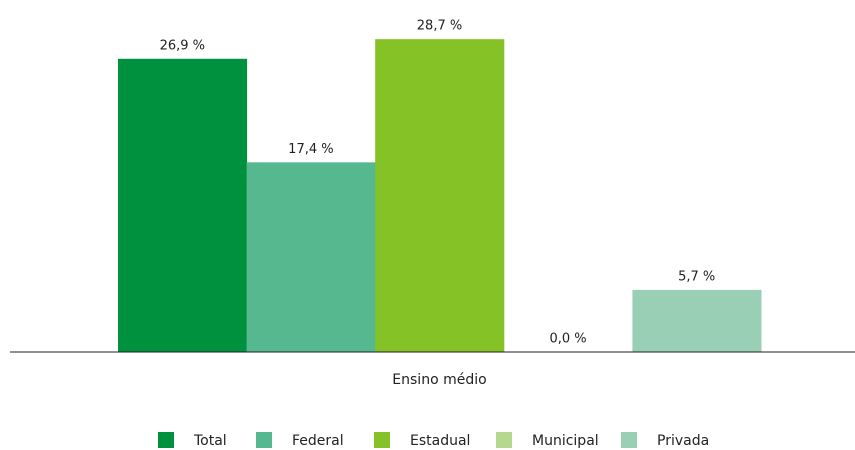 The height and width of the screenshot is (450, 855). Describe the element at coordinates (696, 276) in the screenshot. I see `value-label: 5,7 %` at that location.